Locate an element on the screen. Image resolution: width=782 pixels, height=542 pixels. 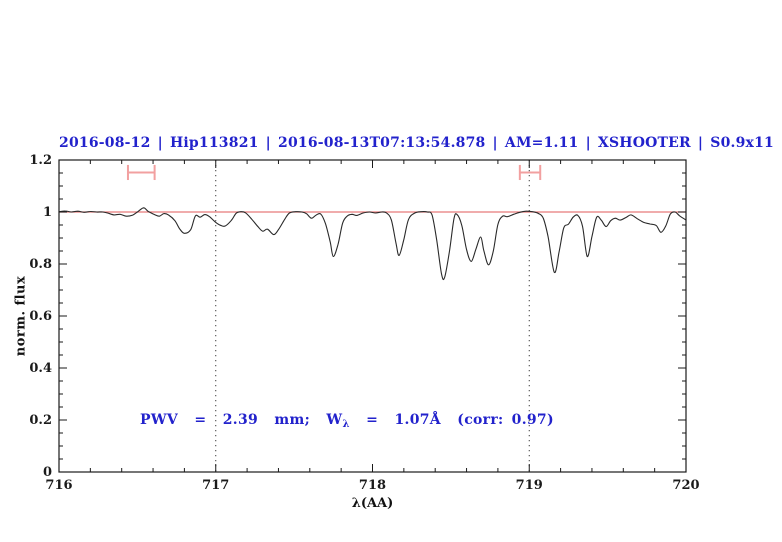
spectrum-line is located at coordinates (372, 244).